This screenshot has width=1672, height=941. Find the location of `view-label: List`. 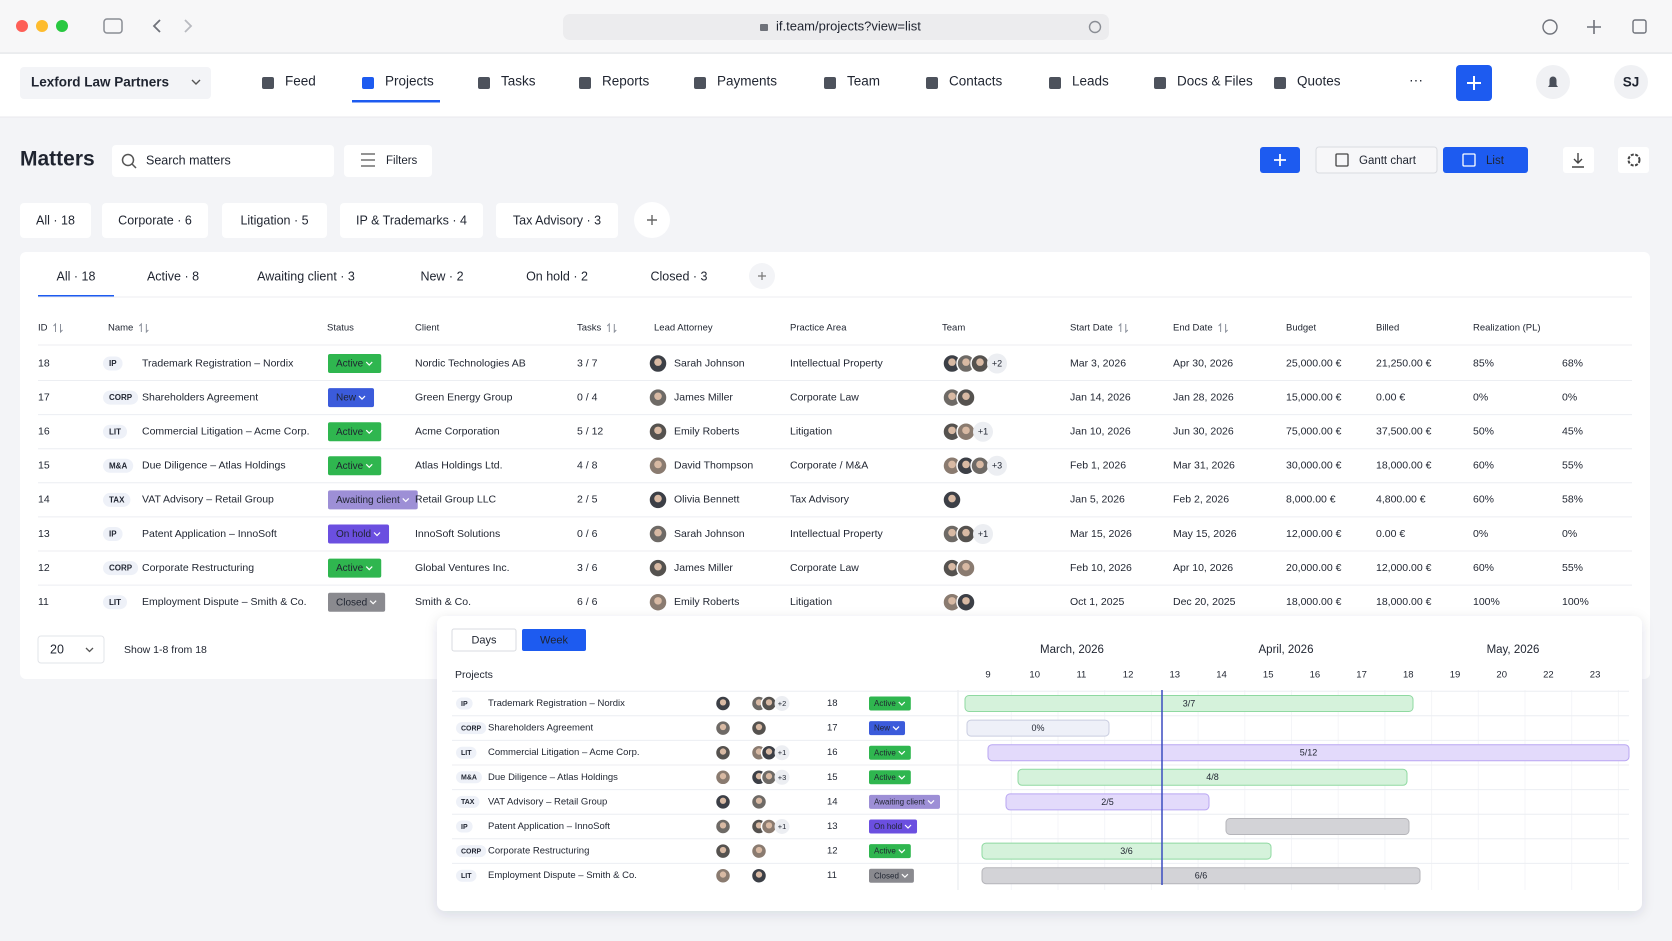

view-label: List is located at coordinates (1495, 161).